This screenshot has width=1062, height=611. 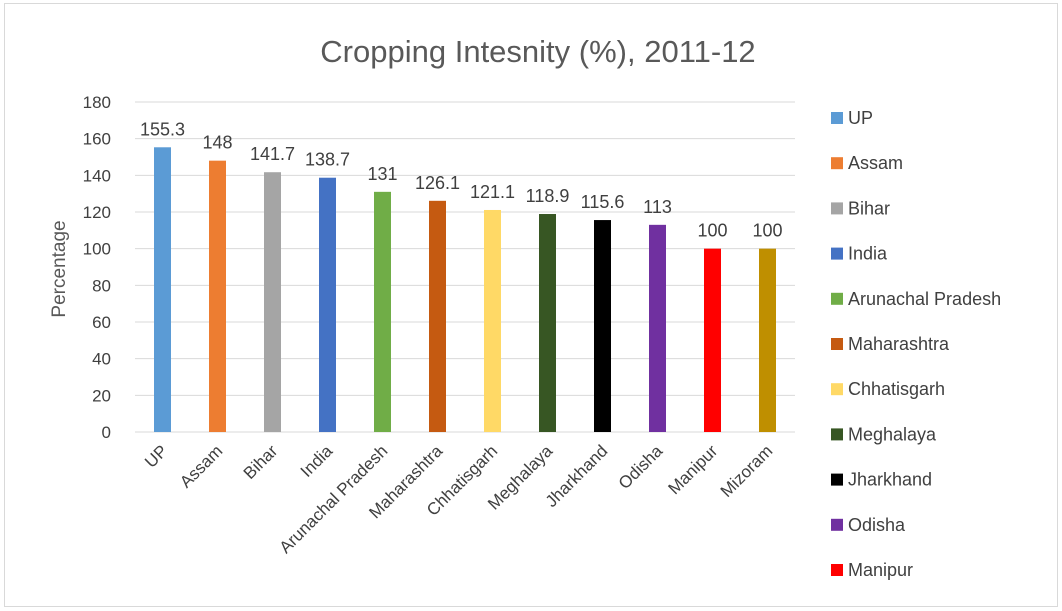 What do you see at coordinates (603, 202) in the screenshot?
I see `data-label: 115.6` at bounding box center [603, 202].